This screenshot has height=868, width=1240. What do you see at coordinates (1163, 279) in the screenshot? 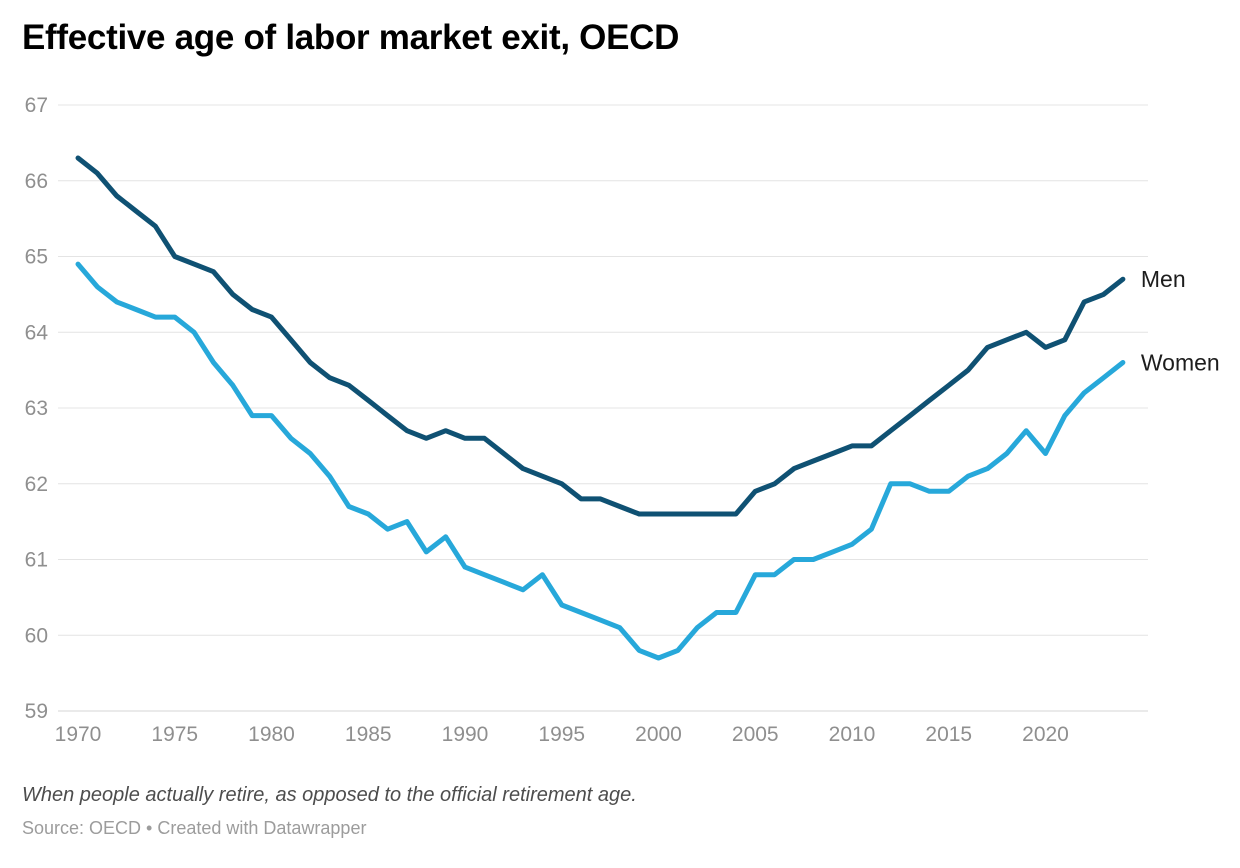
I see `series-label-men: Men` at bounding box center [1163, 279].